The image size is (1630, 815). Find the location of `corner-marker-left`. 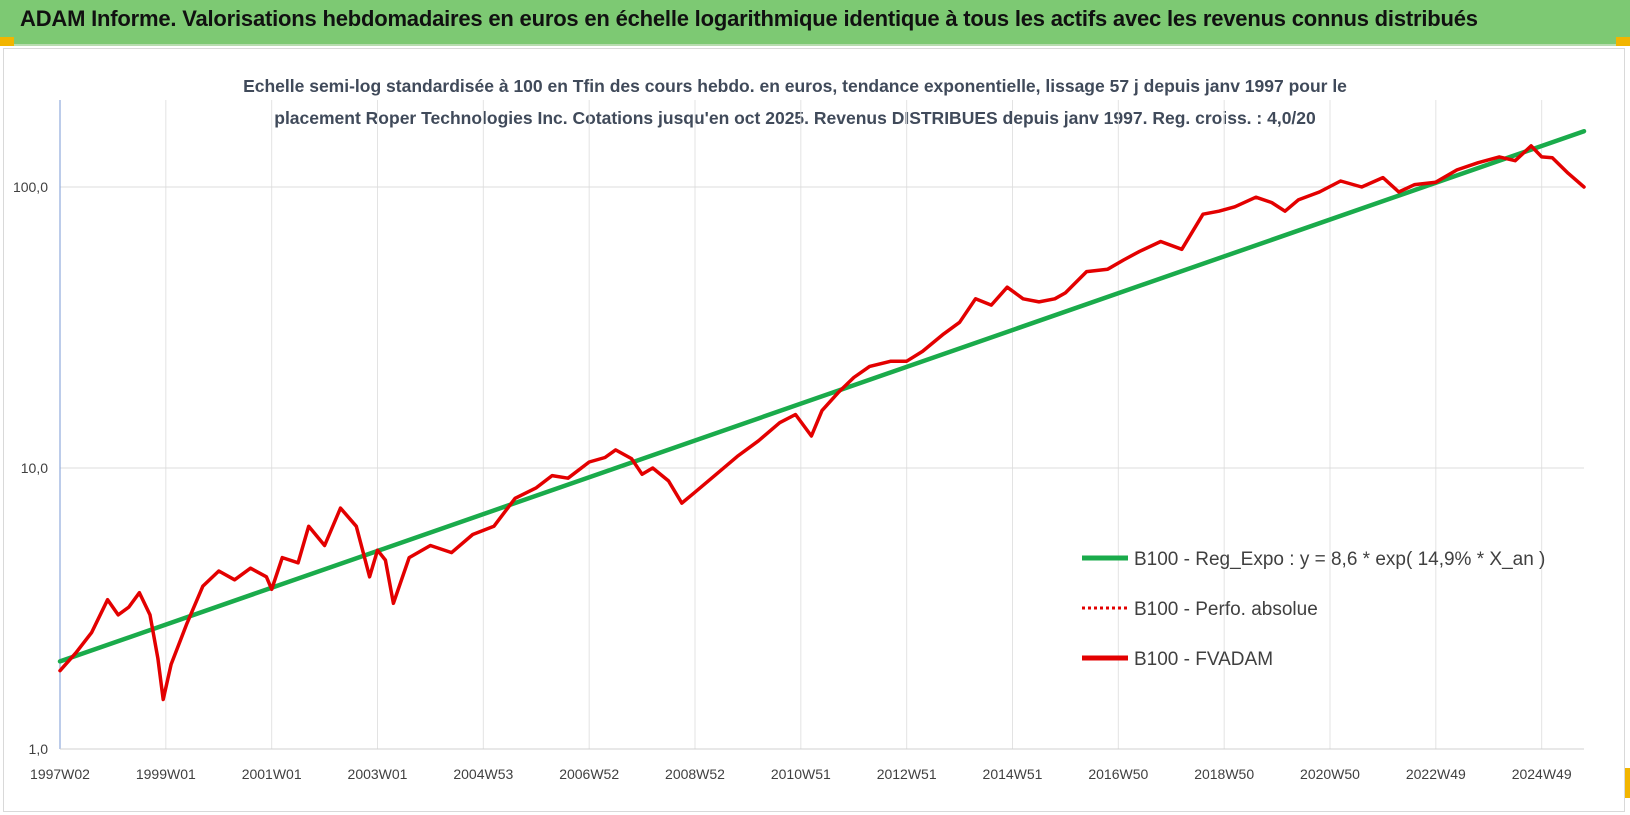

corner-marker-left is located at coordinates (7, 41).